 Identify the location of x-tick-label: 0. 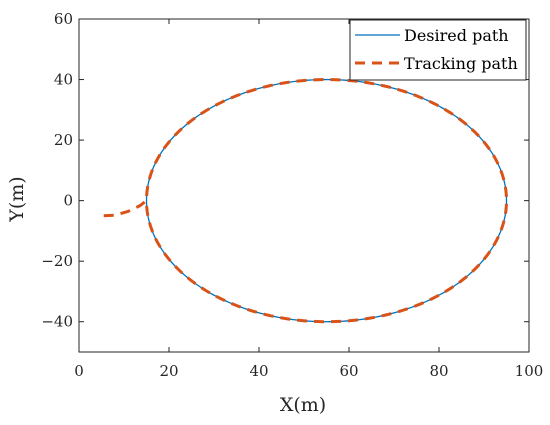
(79, 371).